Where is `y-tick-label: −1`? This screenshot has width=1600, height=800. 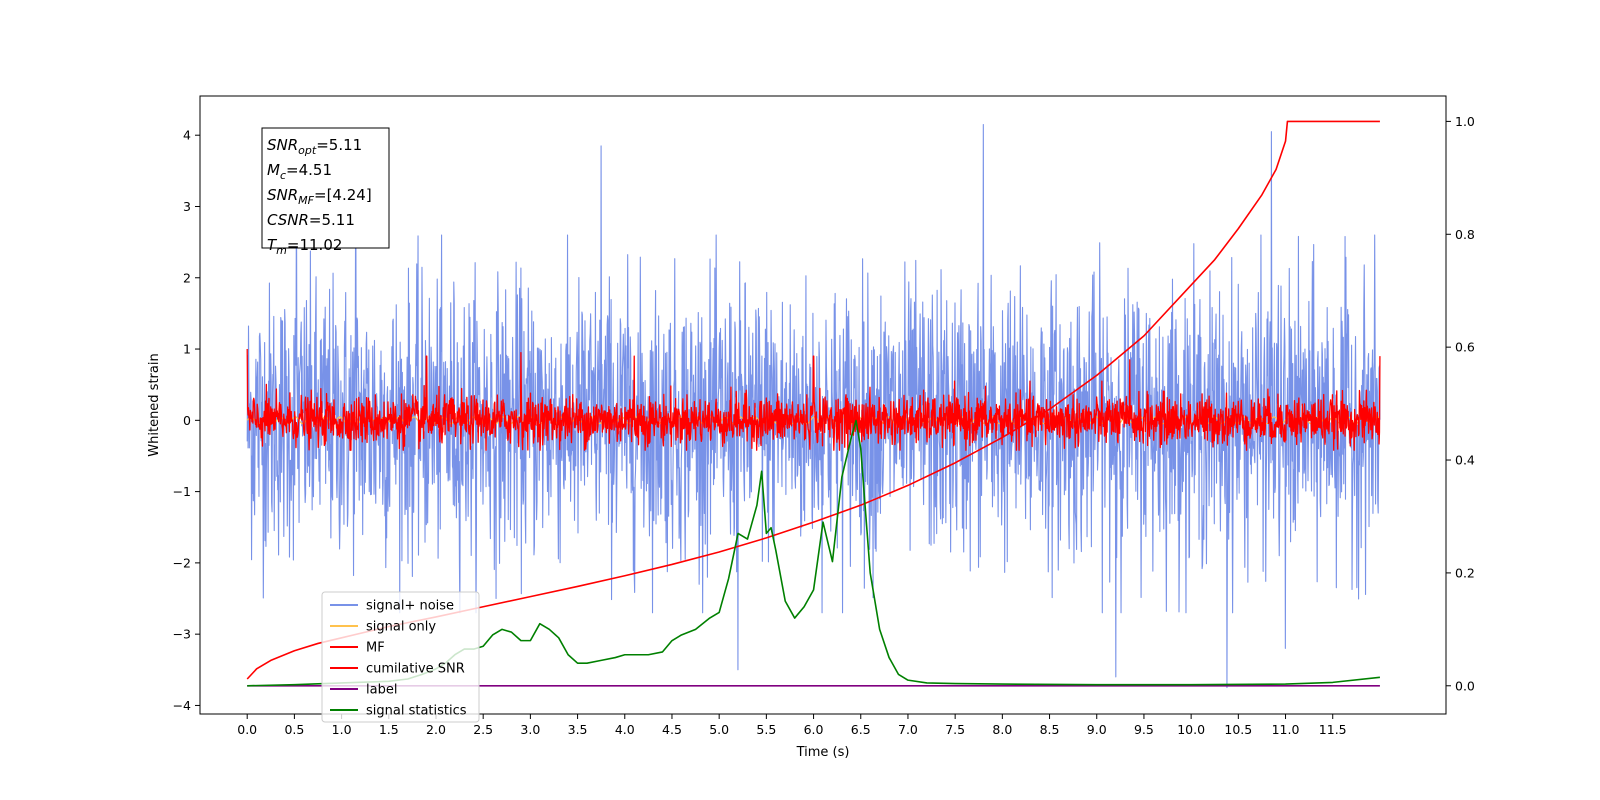 y-tick-label: −1 is located at coordinates (182, 491).